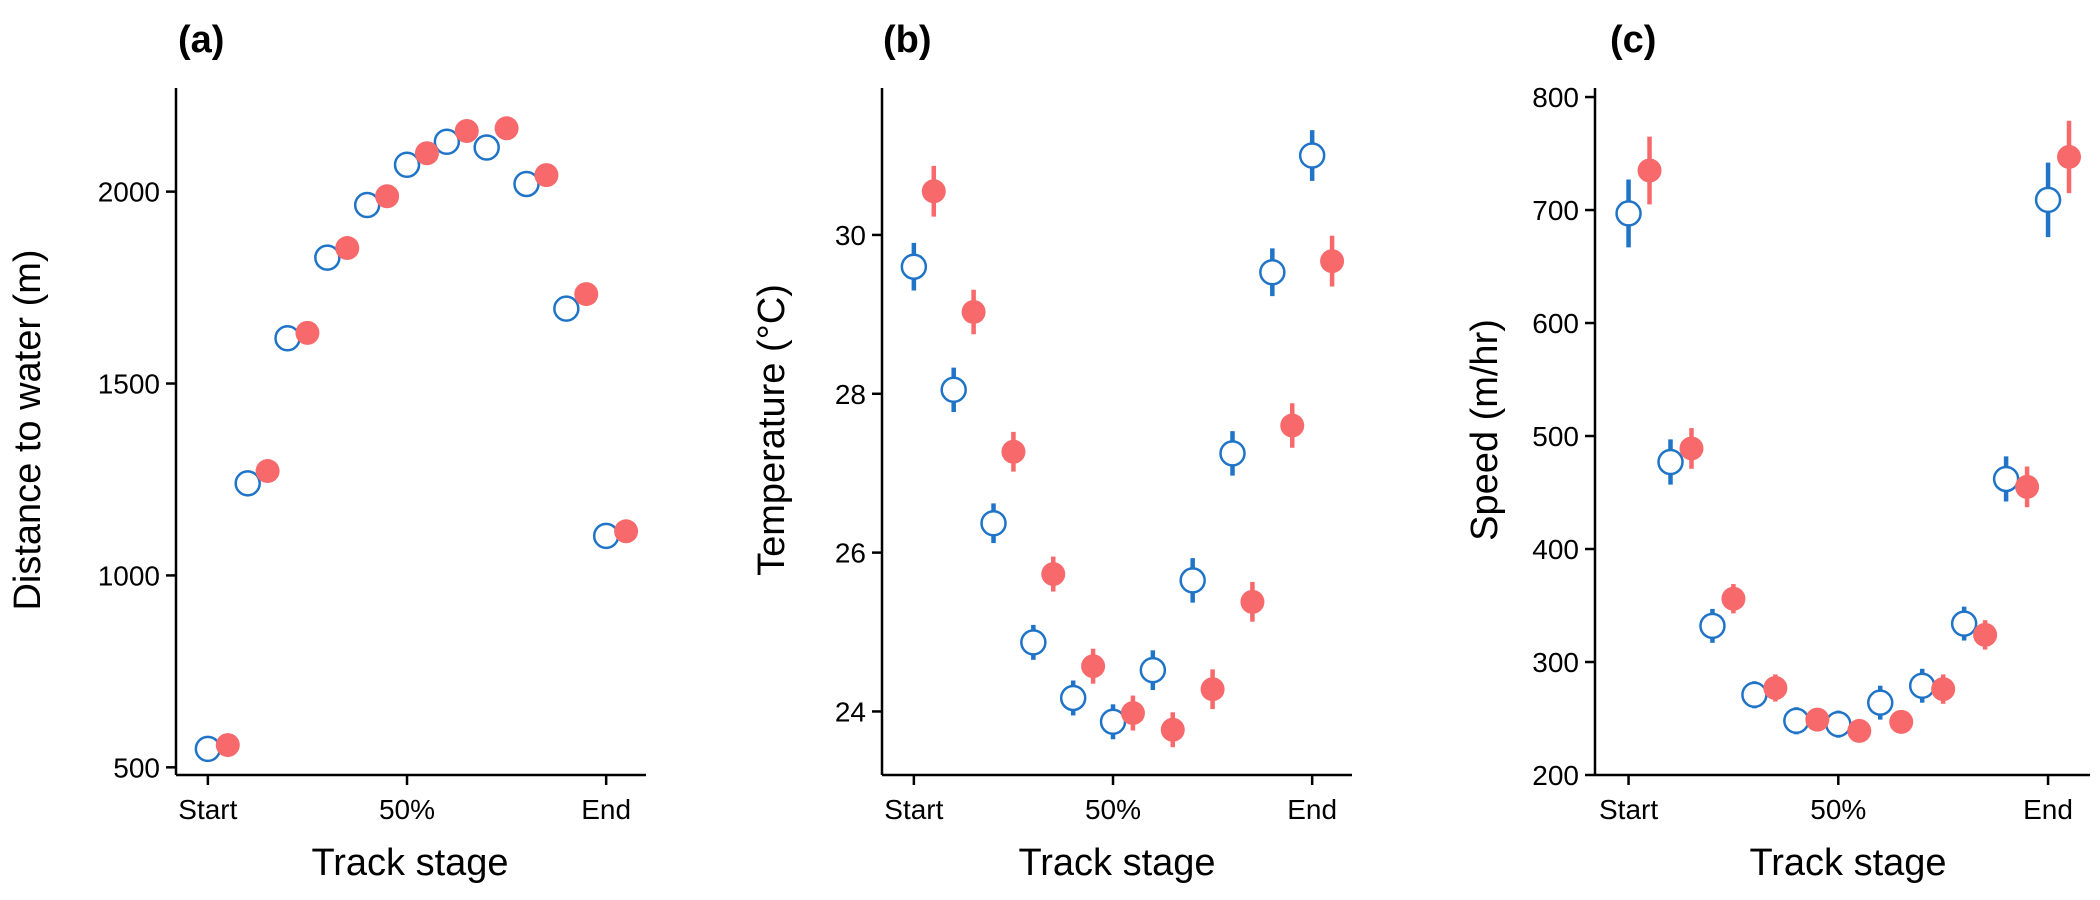 The height and width of the screenshot is (900, 2100). I want to click on y-tick-label: 300, so click(1555, 662).